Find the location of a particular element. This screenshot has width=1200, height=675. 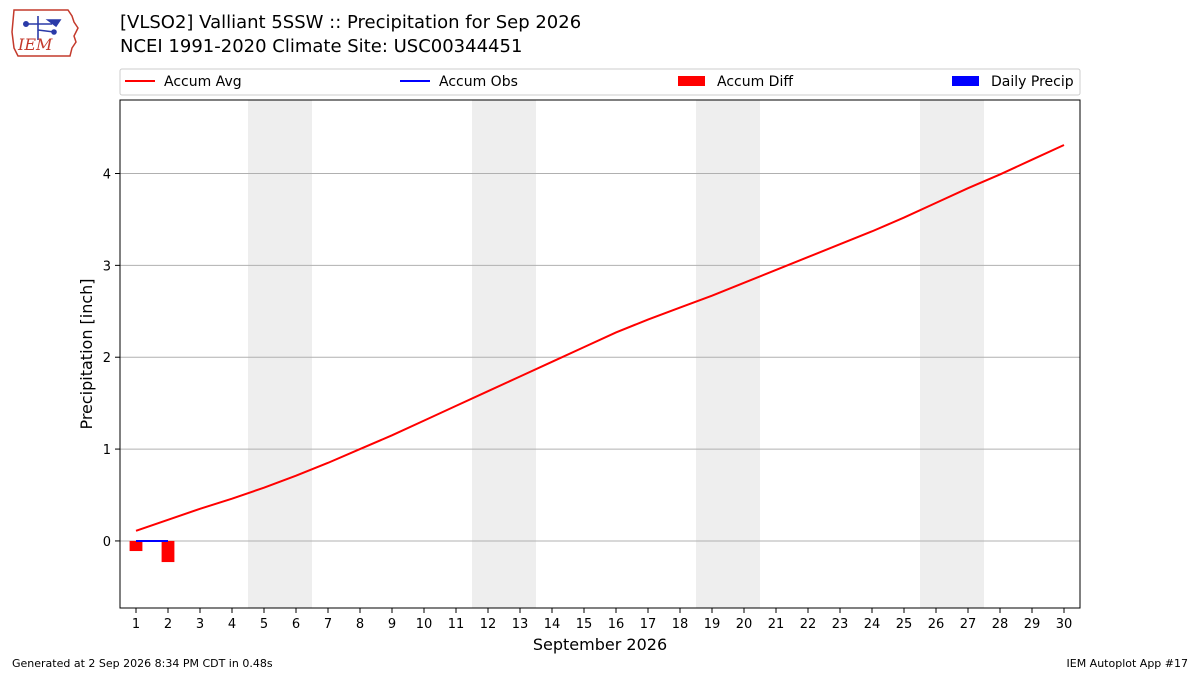

legend-box is located at coordinates (600, 82).